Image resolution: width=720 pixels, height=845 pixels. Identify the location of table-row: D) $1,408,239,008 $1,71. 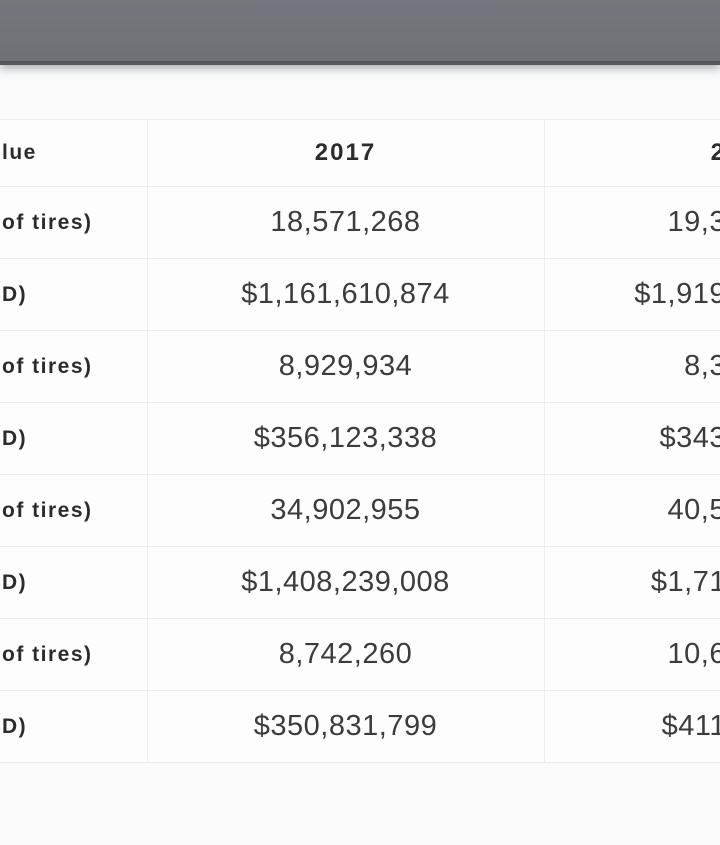
(360, 582).